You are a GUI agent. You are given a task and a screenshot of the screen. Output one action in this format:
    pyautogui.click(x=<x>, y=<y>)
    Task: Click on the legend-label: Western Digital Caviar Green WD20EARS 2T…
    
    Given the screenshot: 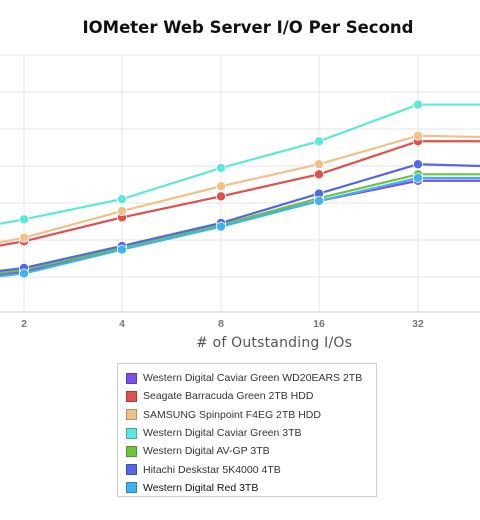 What is the action you would take?
    pyautogui.click(x=253, y=378)
    